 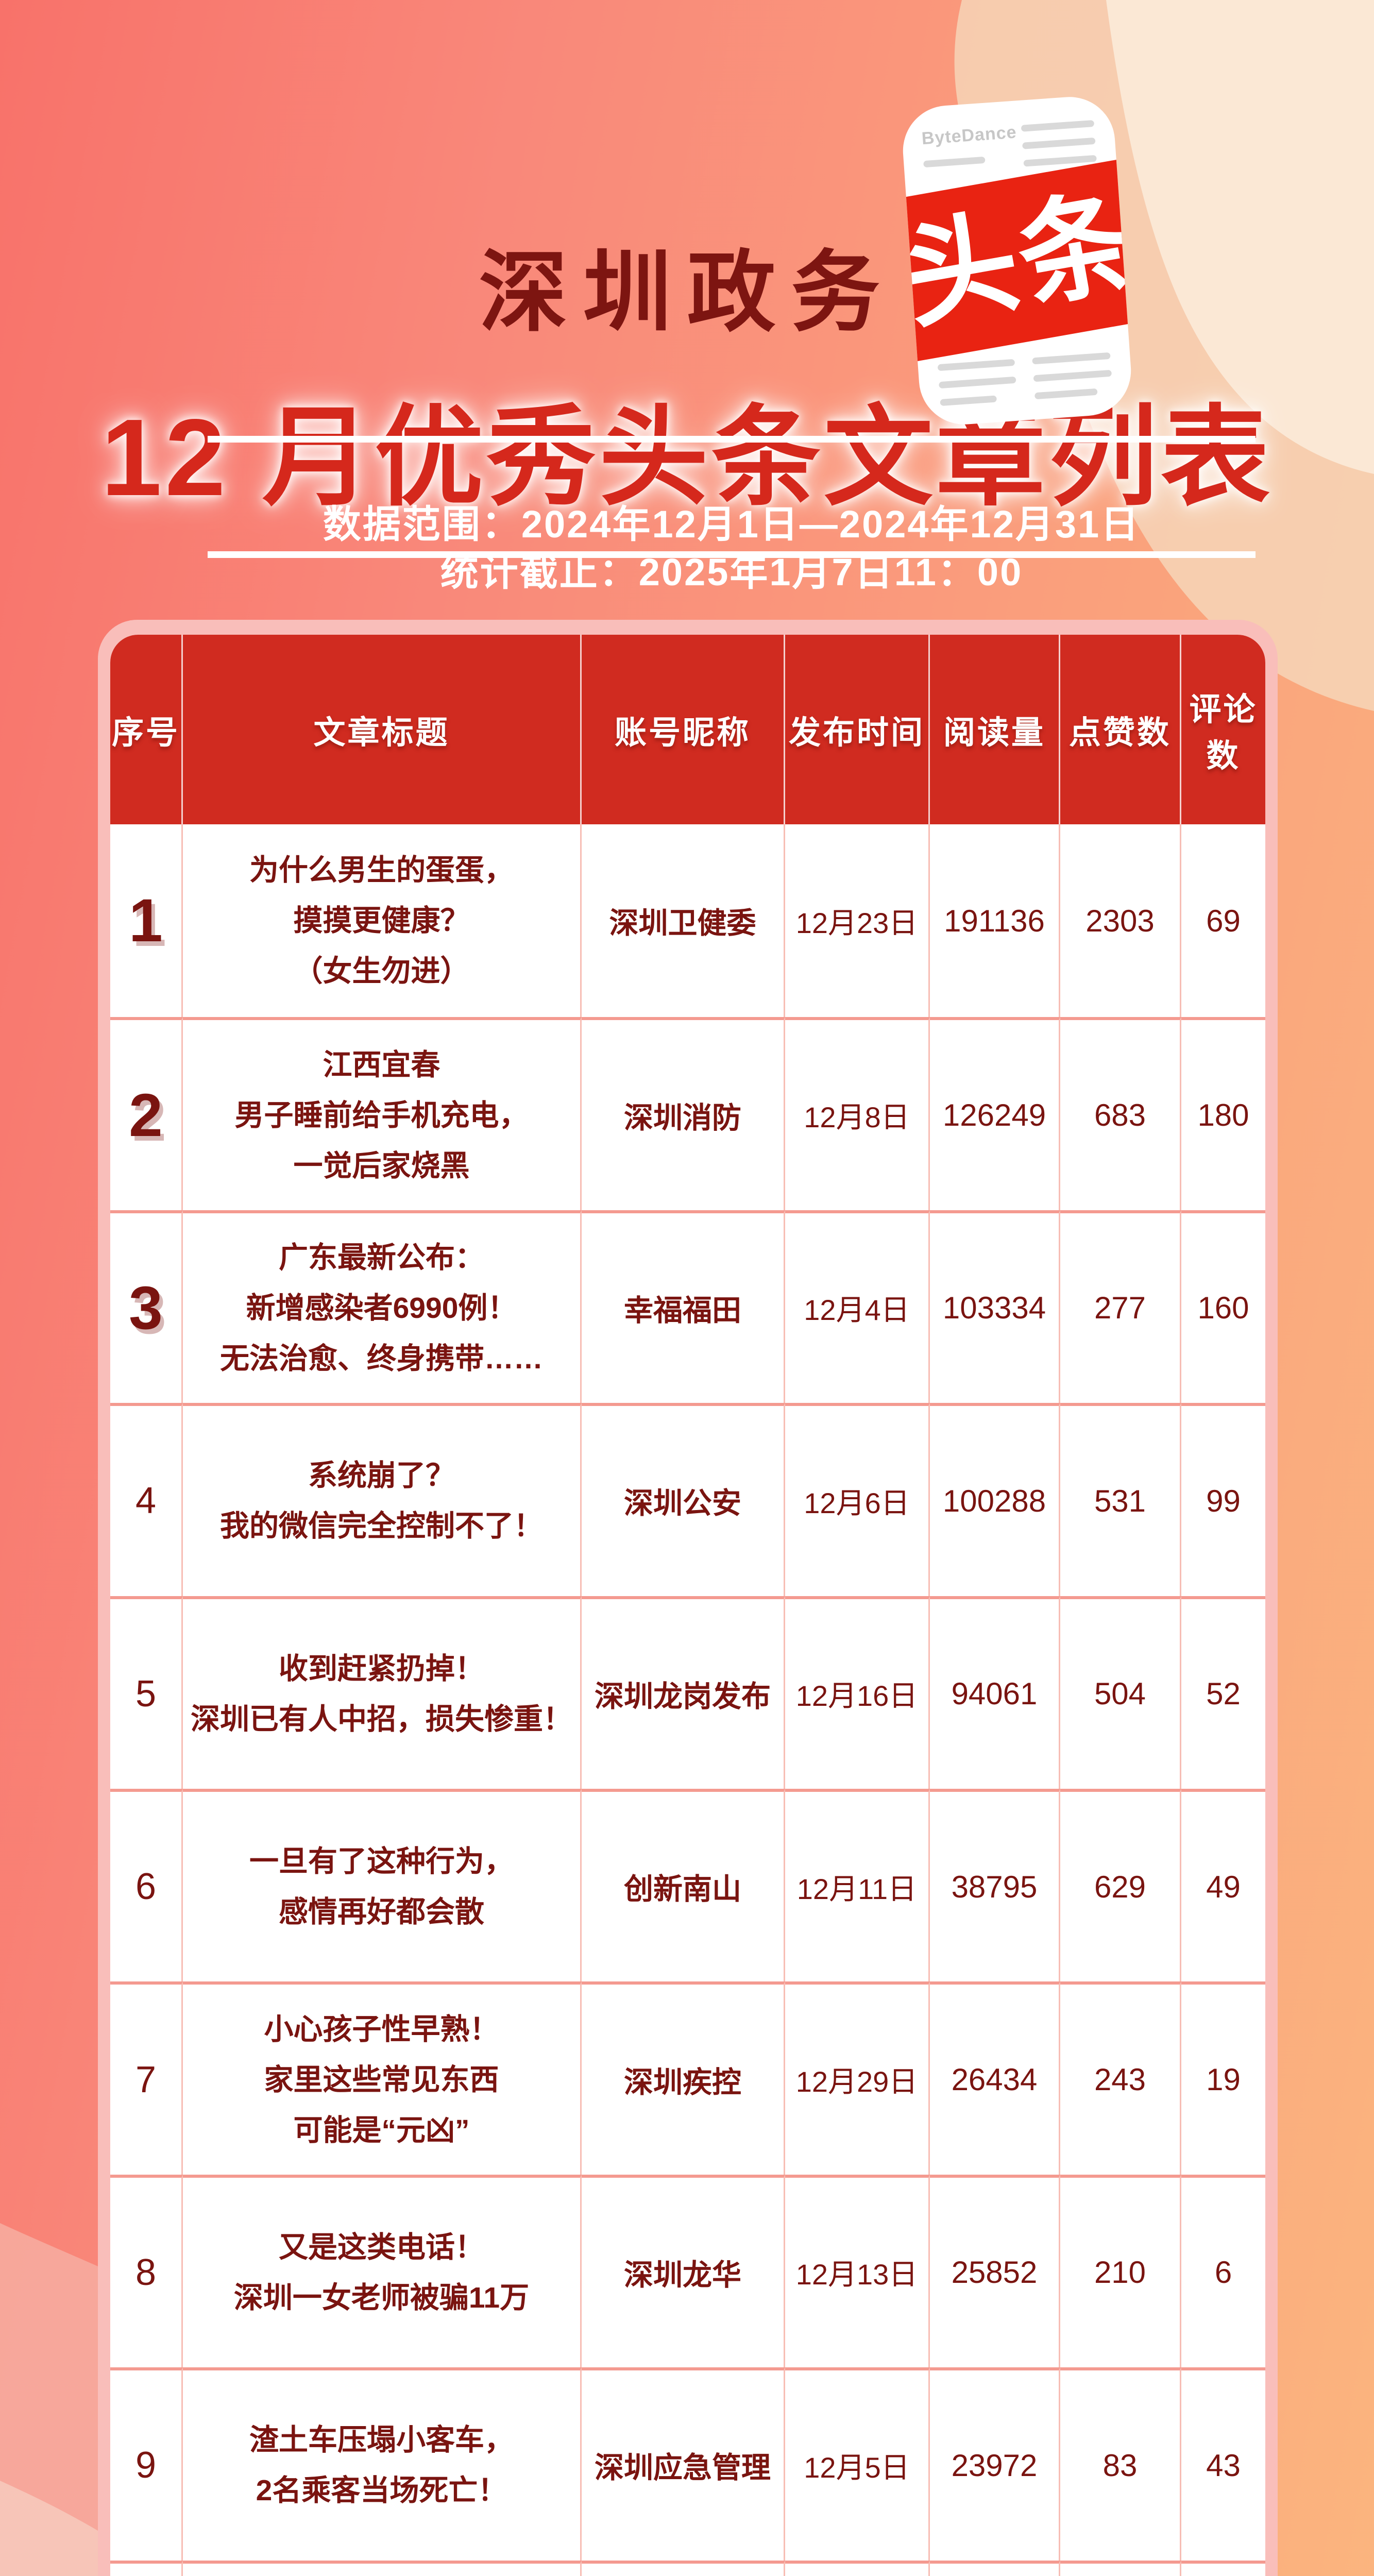 I want to click on likes-cell: 10, so click(x=1120, y=2568).